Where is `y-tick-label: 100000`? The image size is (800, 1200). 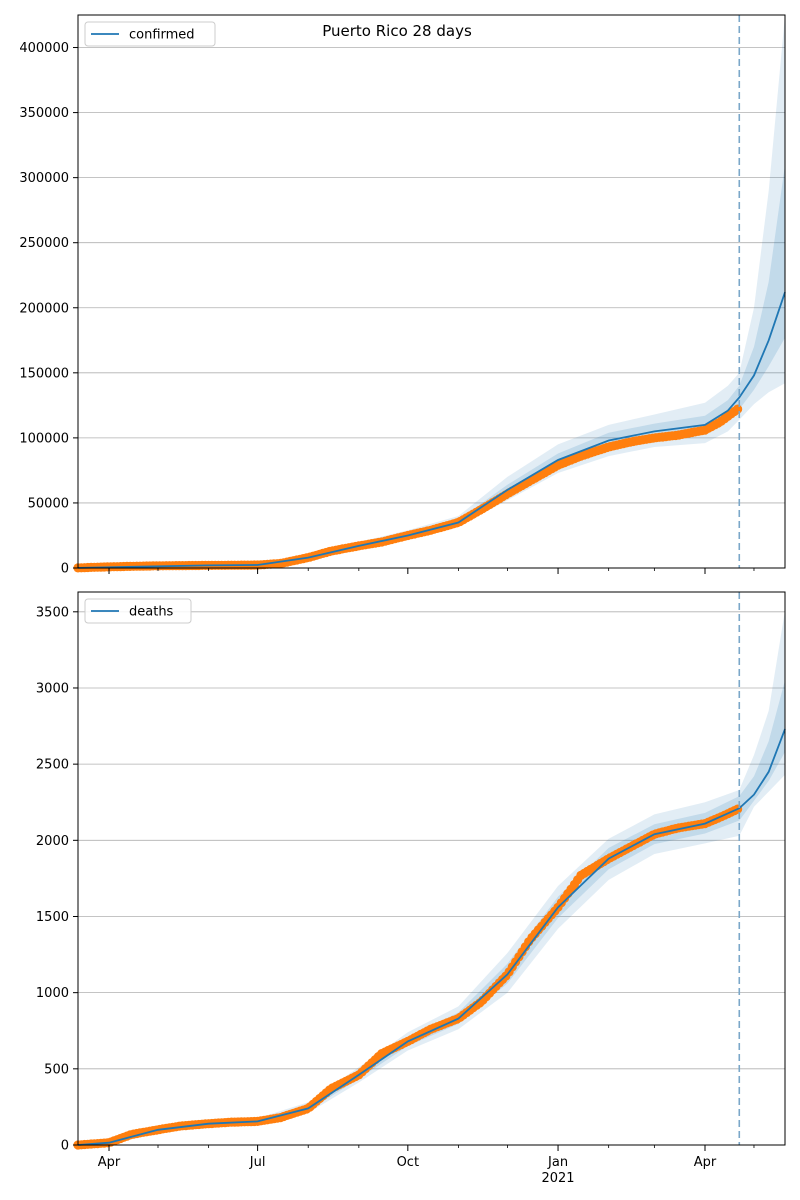
y-tick-label: 100000 is located at coordinates (44, 438).